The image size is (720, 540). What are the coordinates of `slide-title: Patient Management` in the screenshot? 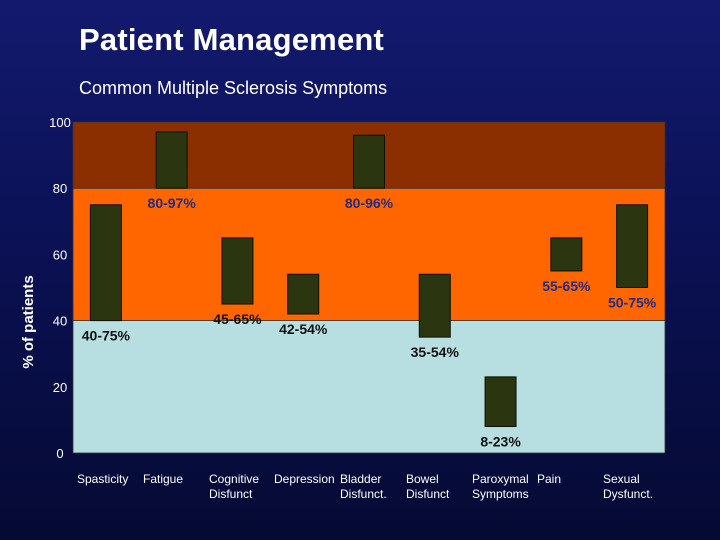 It's located at (232, 39).